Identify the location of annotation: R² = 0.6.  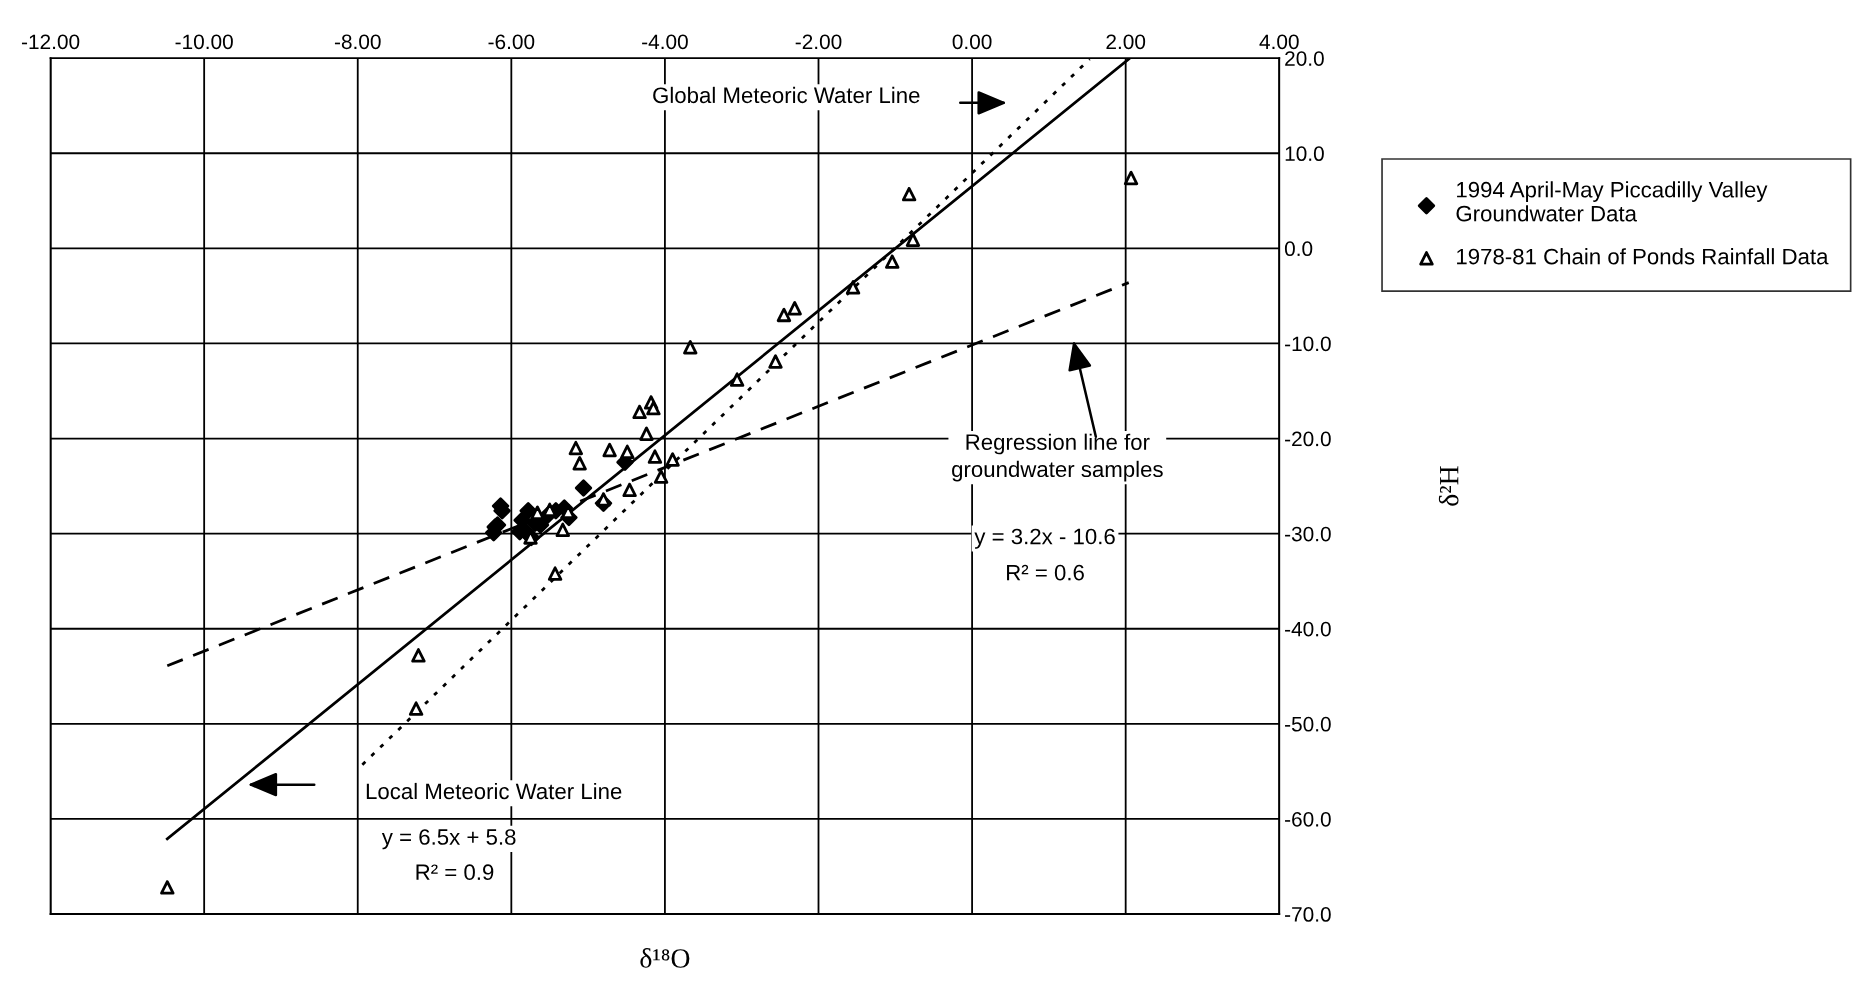
(1045, 572).